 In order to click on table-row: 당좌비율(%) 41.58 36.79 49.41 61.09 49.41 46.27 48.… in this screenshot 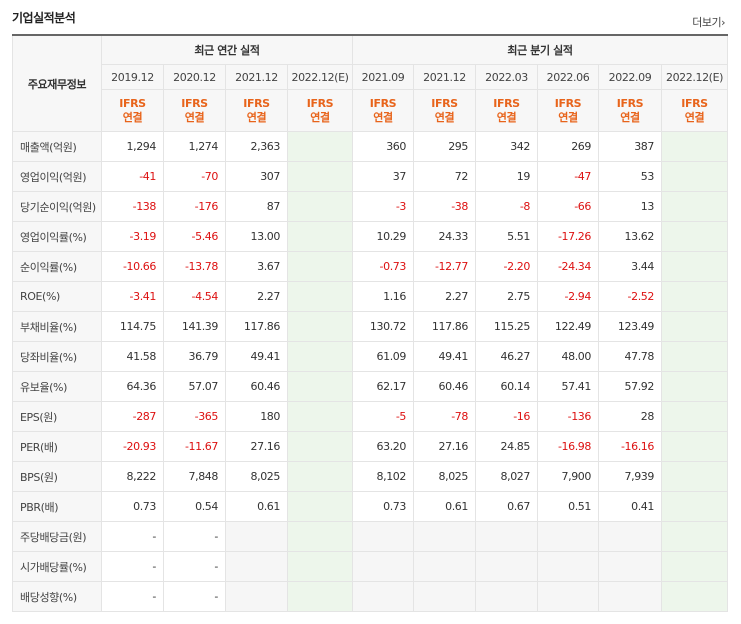, I will do `click(370, 356)`.